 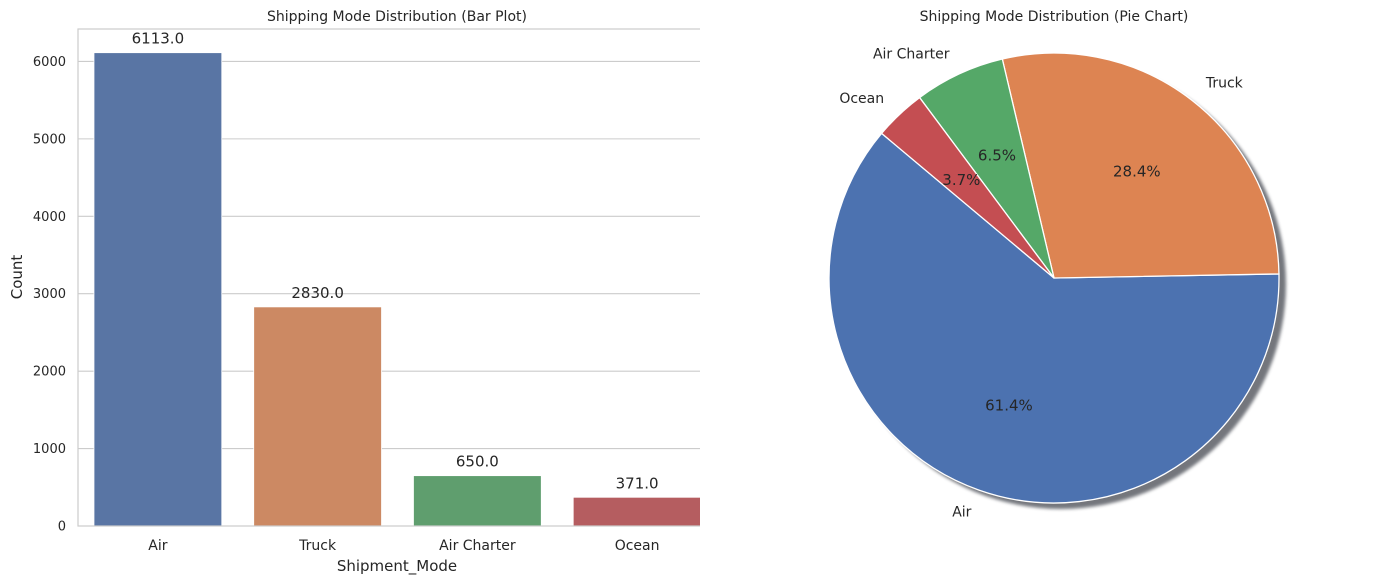 I want to click on pie-percent-label: 6.5%, so click(x=997, y=156).